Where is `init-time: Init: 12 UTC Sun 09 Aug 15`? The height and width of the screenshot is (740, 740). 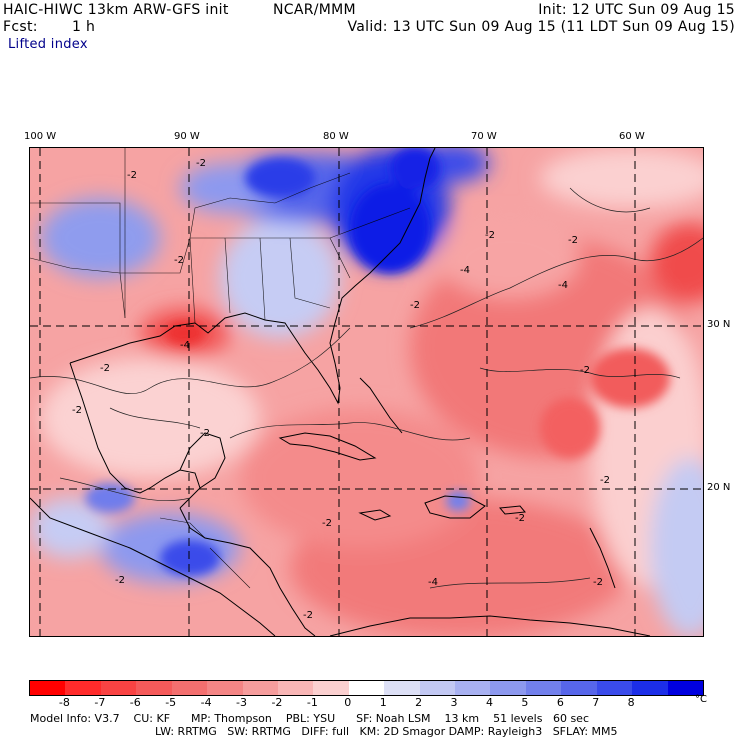
init-time: Init: 12 UTC Sun 09 Aug 15 is located at coordinates (636, 10).